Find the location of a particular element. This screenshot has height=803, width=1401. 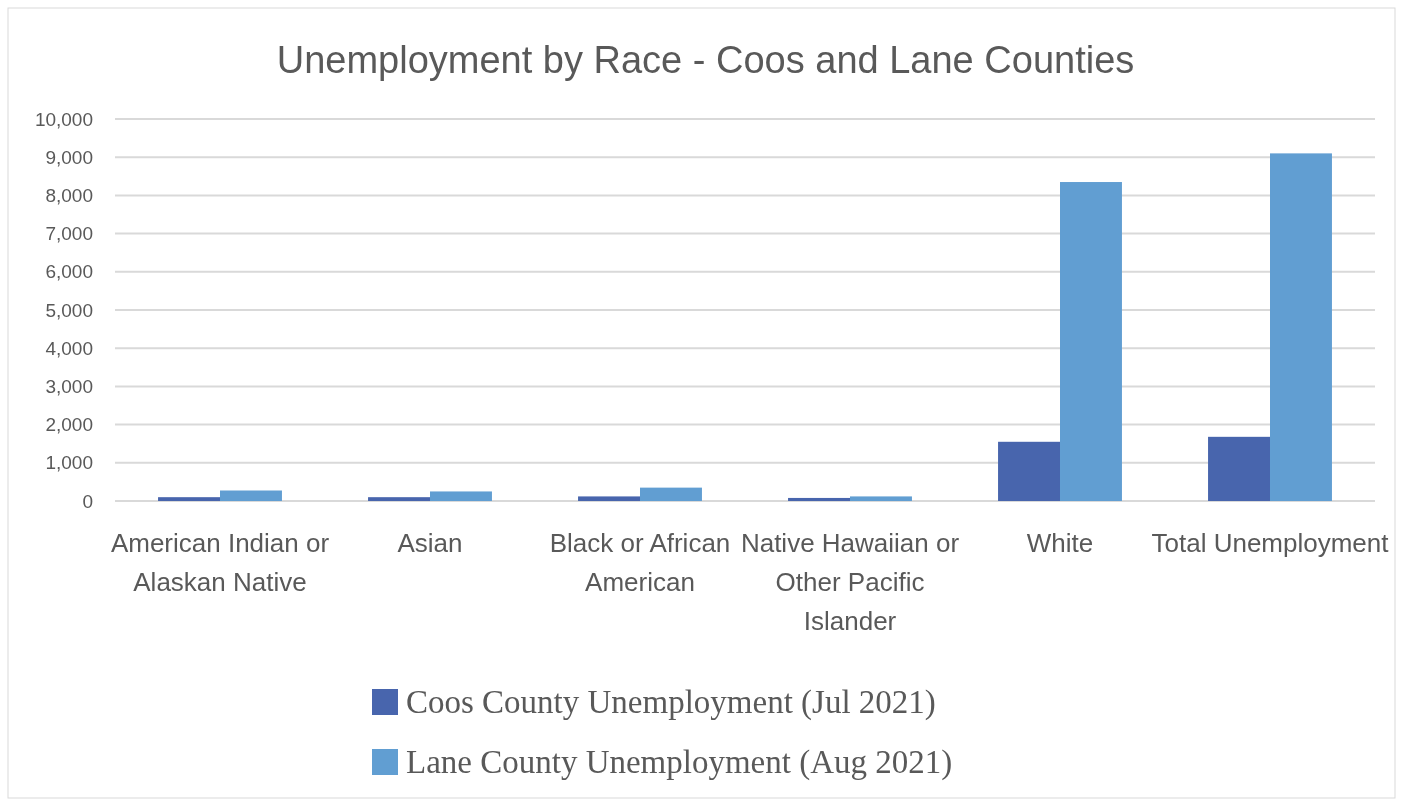

x-tick-label: Black or African American is located at coordinates (640, 562).